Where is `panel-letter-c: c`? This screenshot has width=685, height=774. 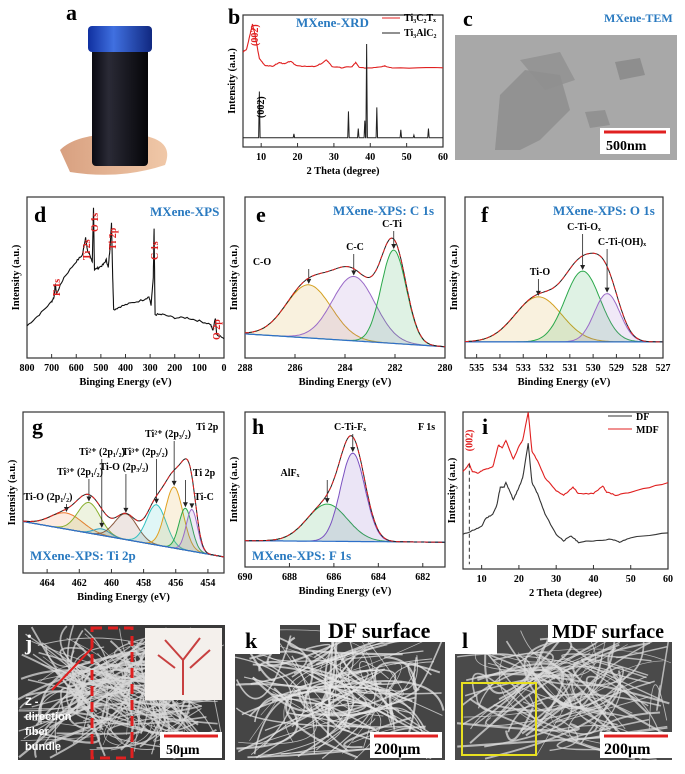 panel-letter-c: c is located at coordinates (468, 18).